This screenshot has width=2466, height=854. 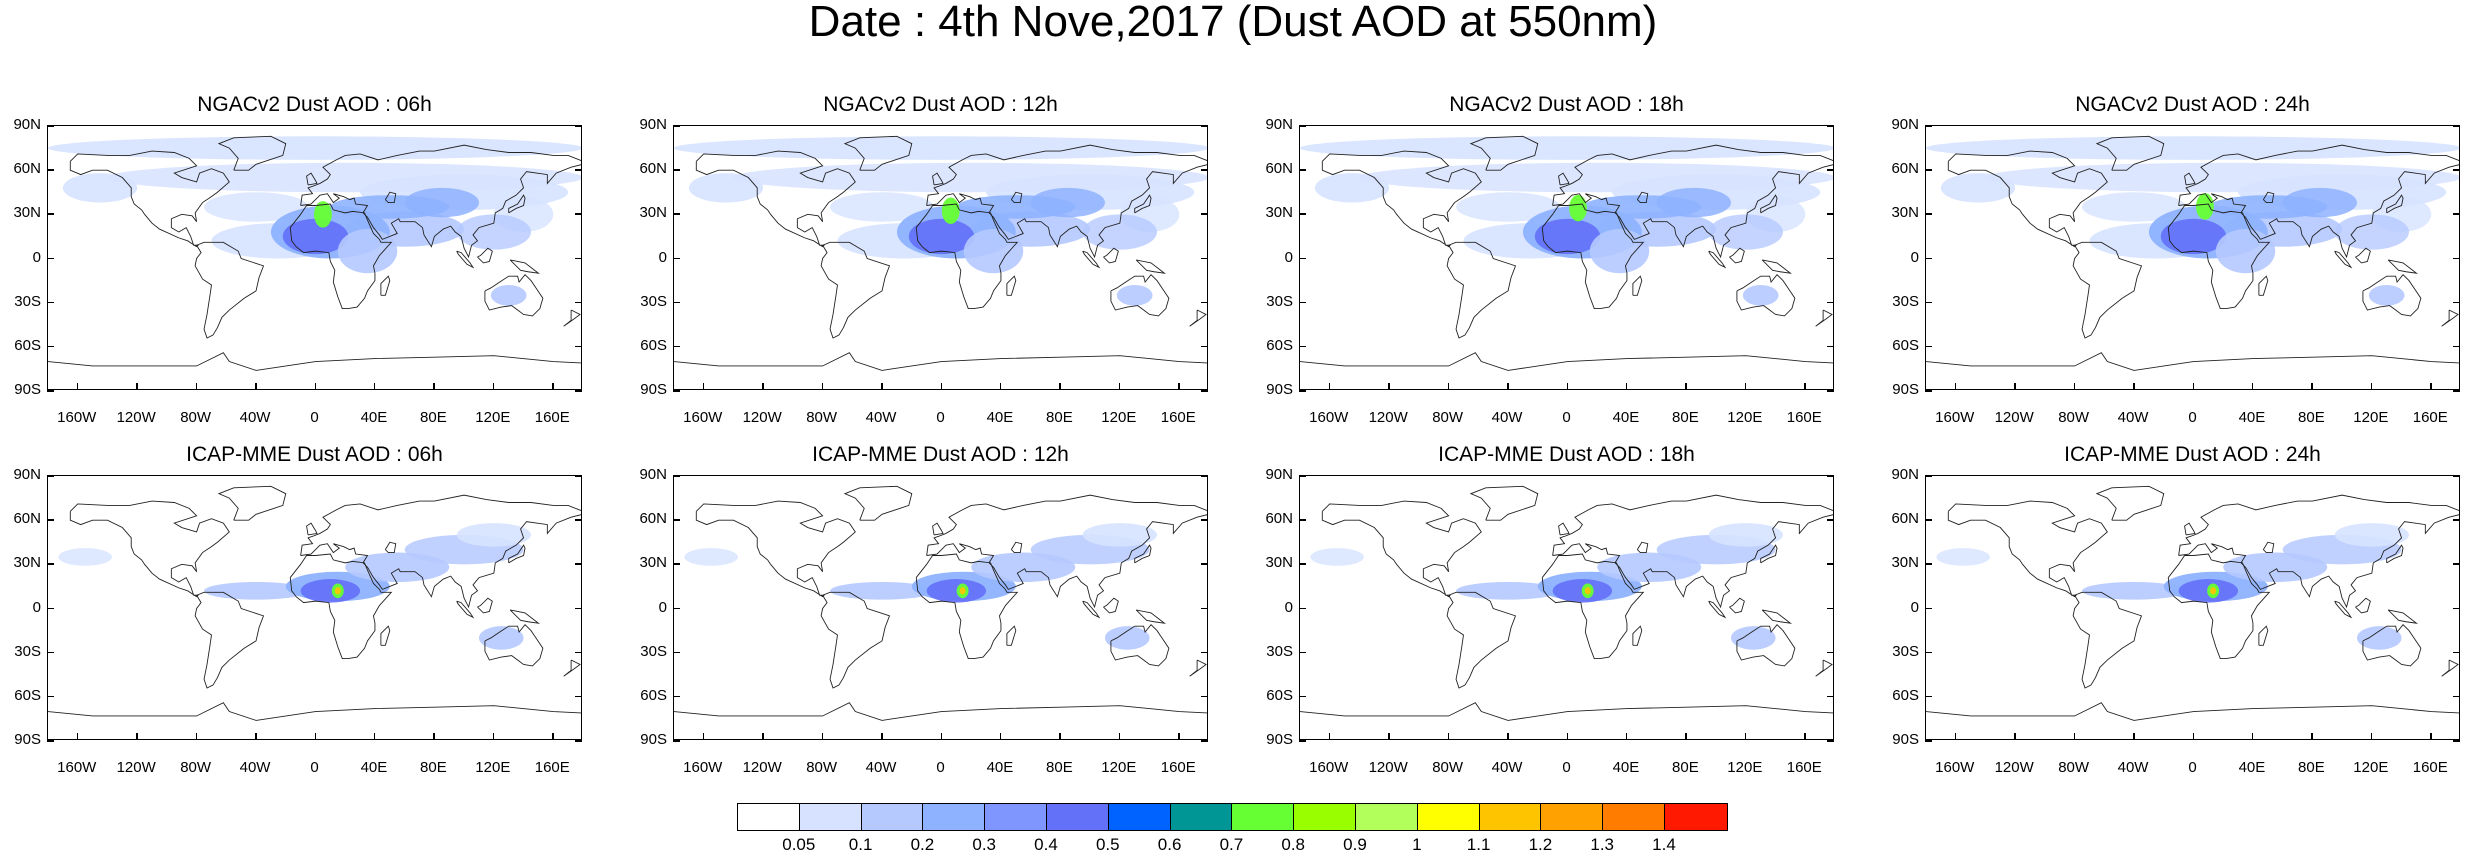 What do you see at coordinates (1279, 345) in the screenshot?
I see `latitude-label: 60S` at bounding box center [1279, 345].